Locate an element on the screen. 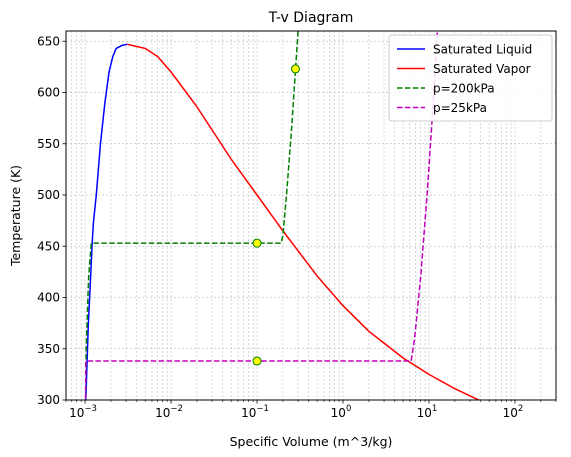  legend-label: Saturated Liquid is located at coordinates (482, 50).